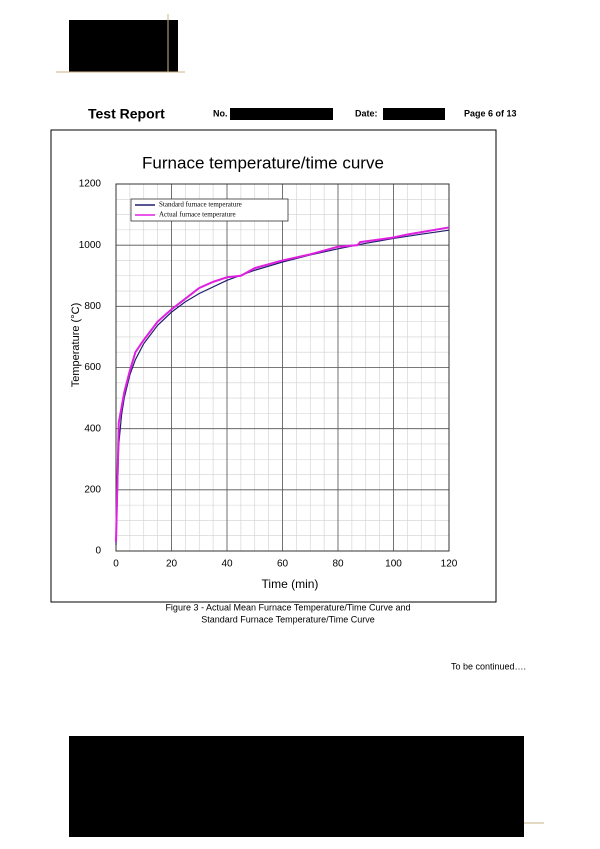 The height and width of the screenshot is (849, 600). Describe the element at coordinates (98, 551) in the screenshot. I see `y-tick-label: 0` at that location.